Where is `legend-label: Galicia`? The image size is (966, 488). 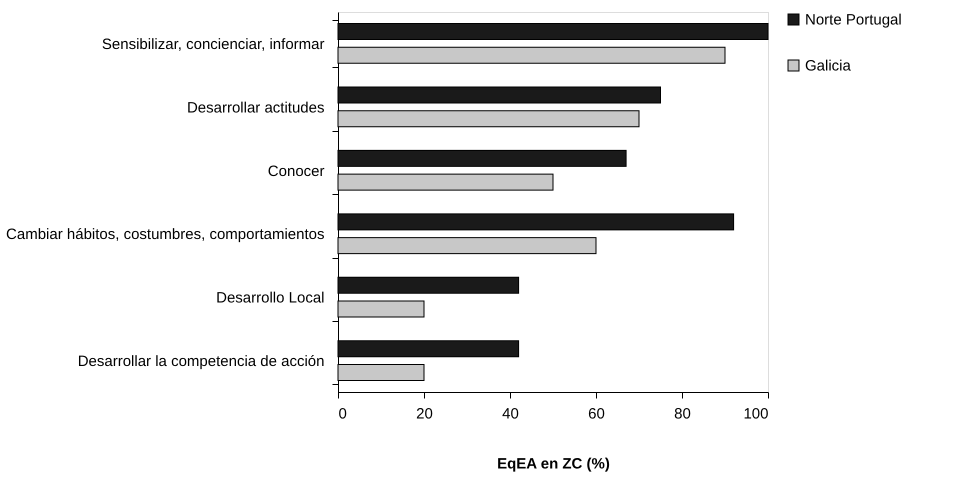 legend-label: Galicia is located at coordinates (828, 66).